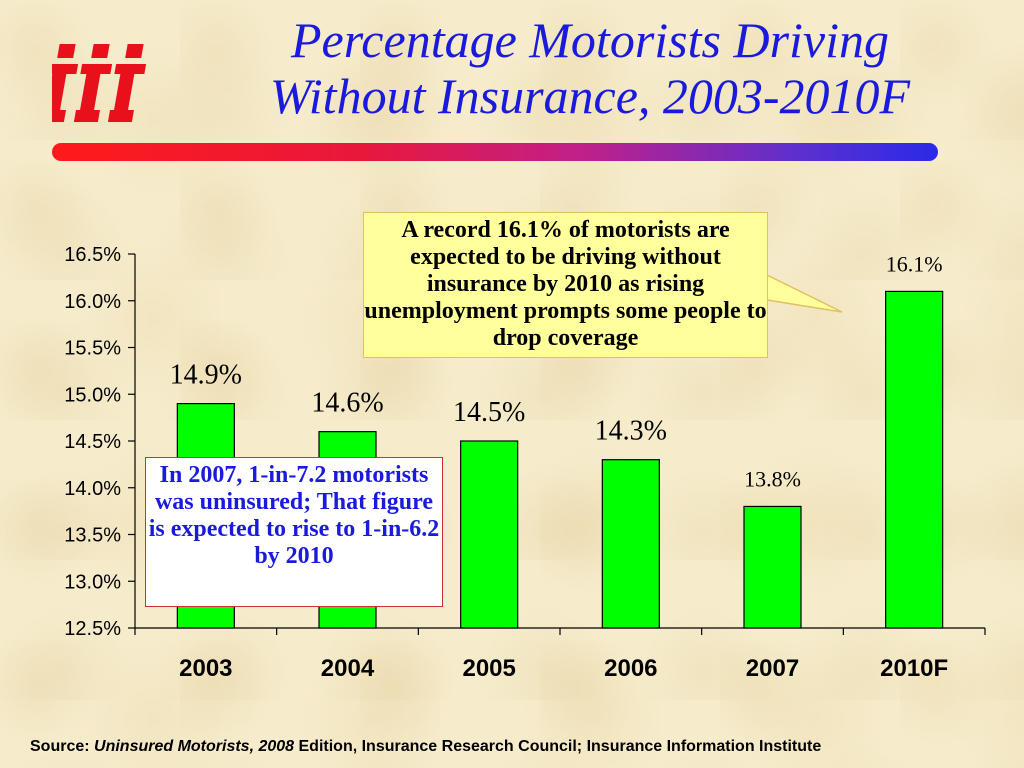 This screenshot has height=768, width=1024. What do you see at coordinates (348, 668) in the screenshot?
I see `x-tick-label: 2004` at bounding box center [348, 668].